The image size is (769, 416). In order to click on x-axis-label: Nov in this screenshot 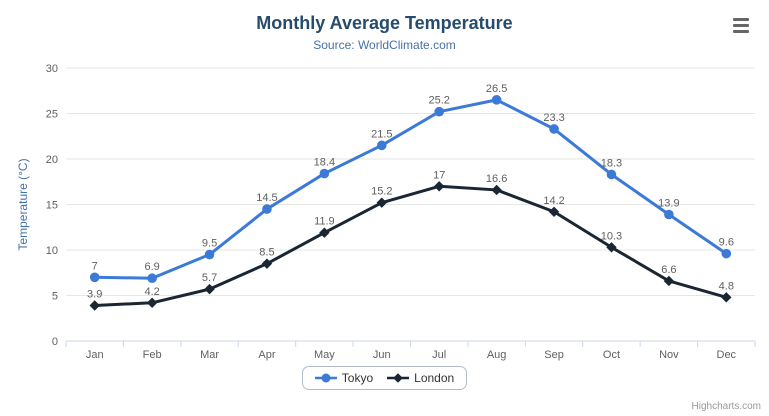, I will do `click(669, 355)`.